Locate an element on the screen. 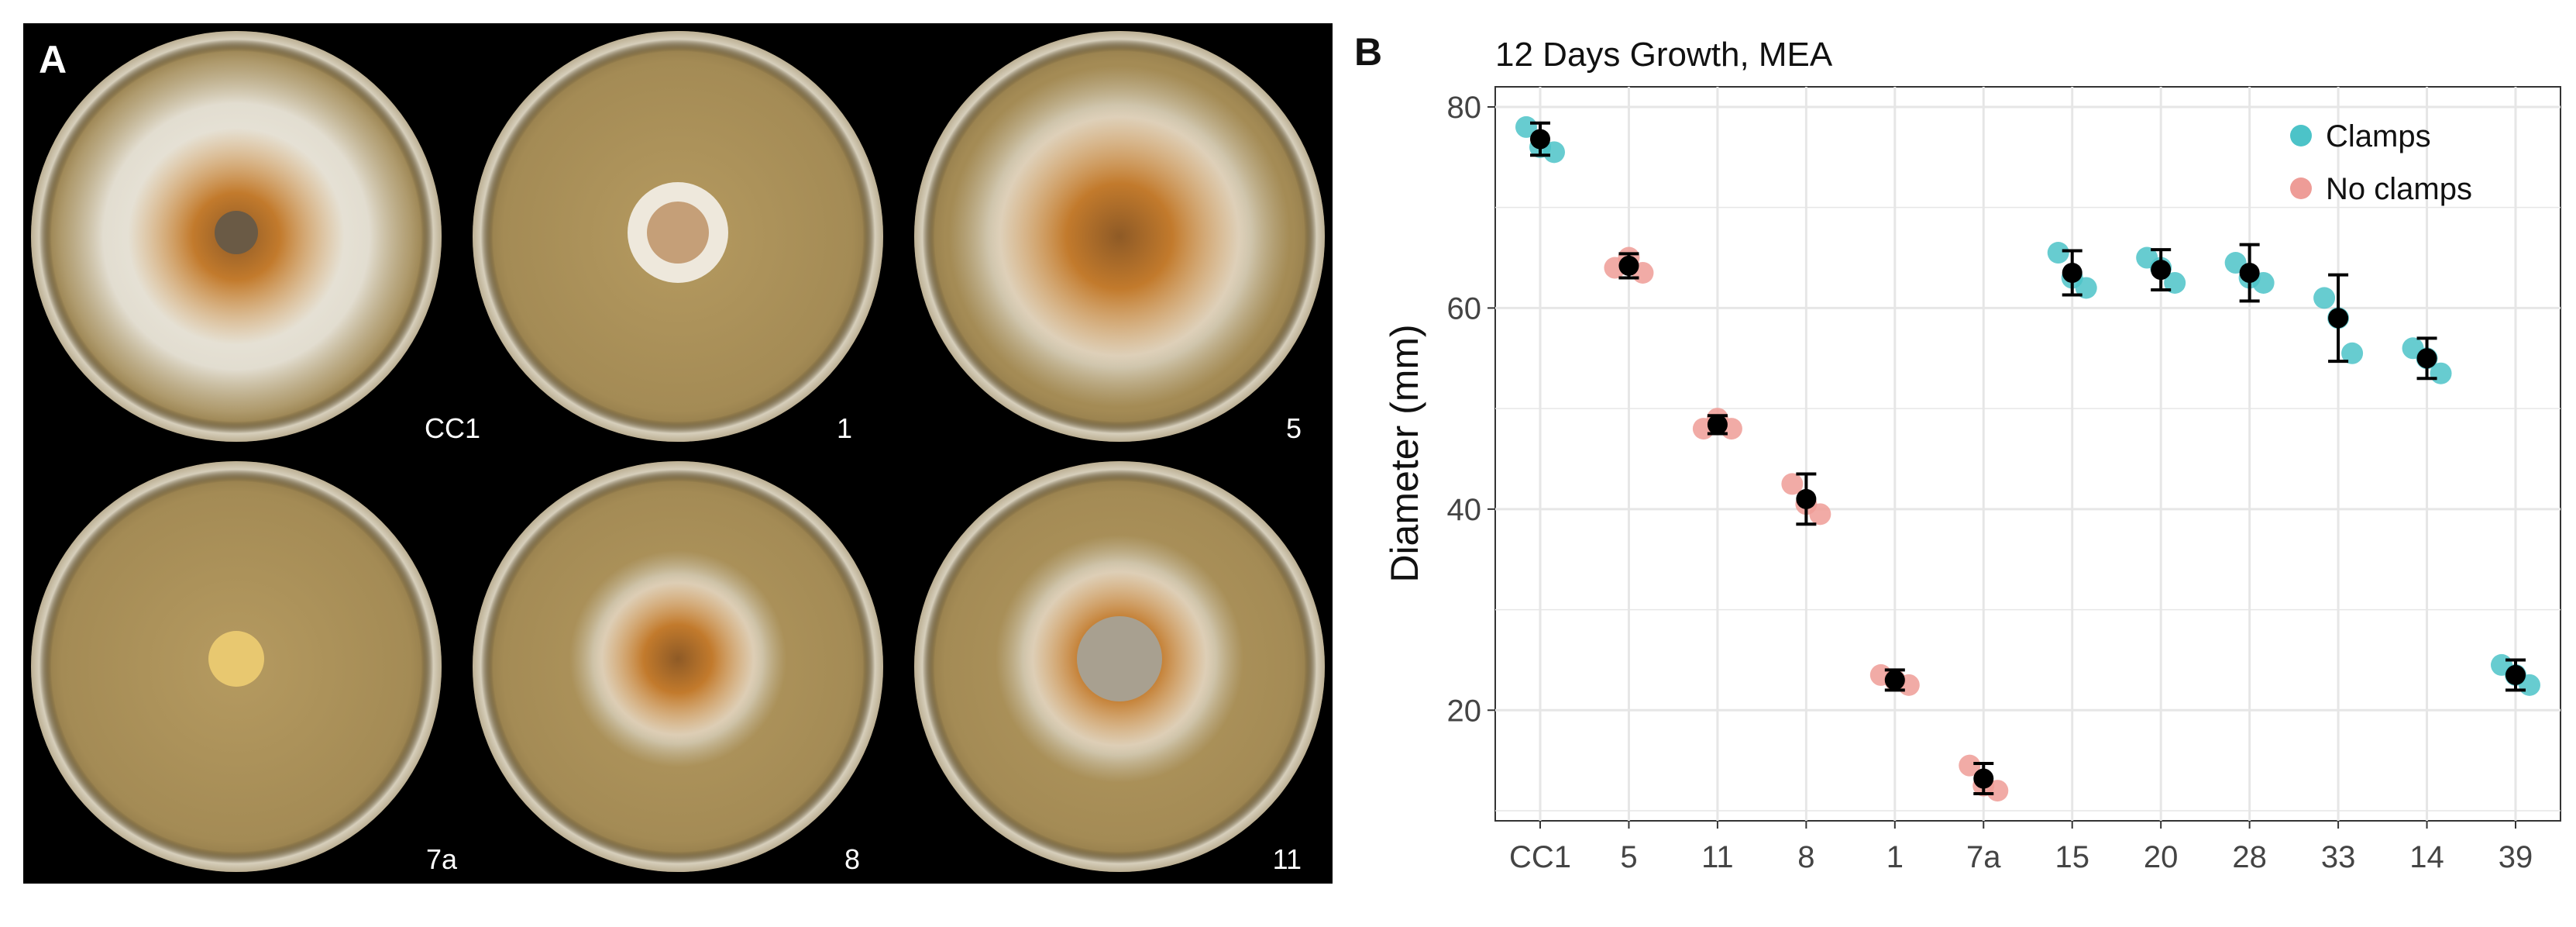 Image resolution: width=2576 pixels, height=927 pixels. legend-no-clamps-label: No clamps is located at coordinates (2399, 189).